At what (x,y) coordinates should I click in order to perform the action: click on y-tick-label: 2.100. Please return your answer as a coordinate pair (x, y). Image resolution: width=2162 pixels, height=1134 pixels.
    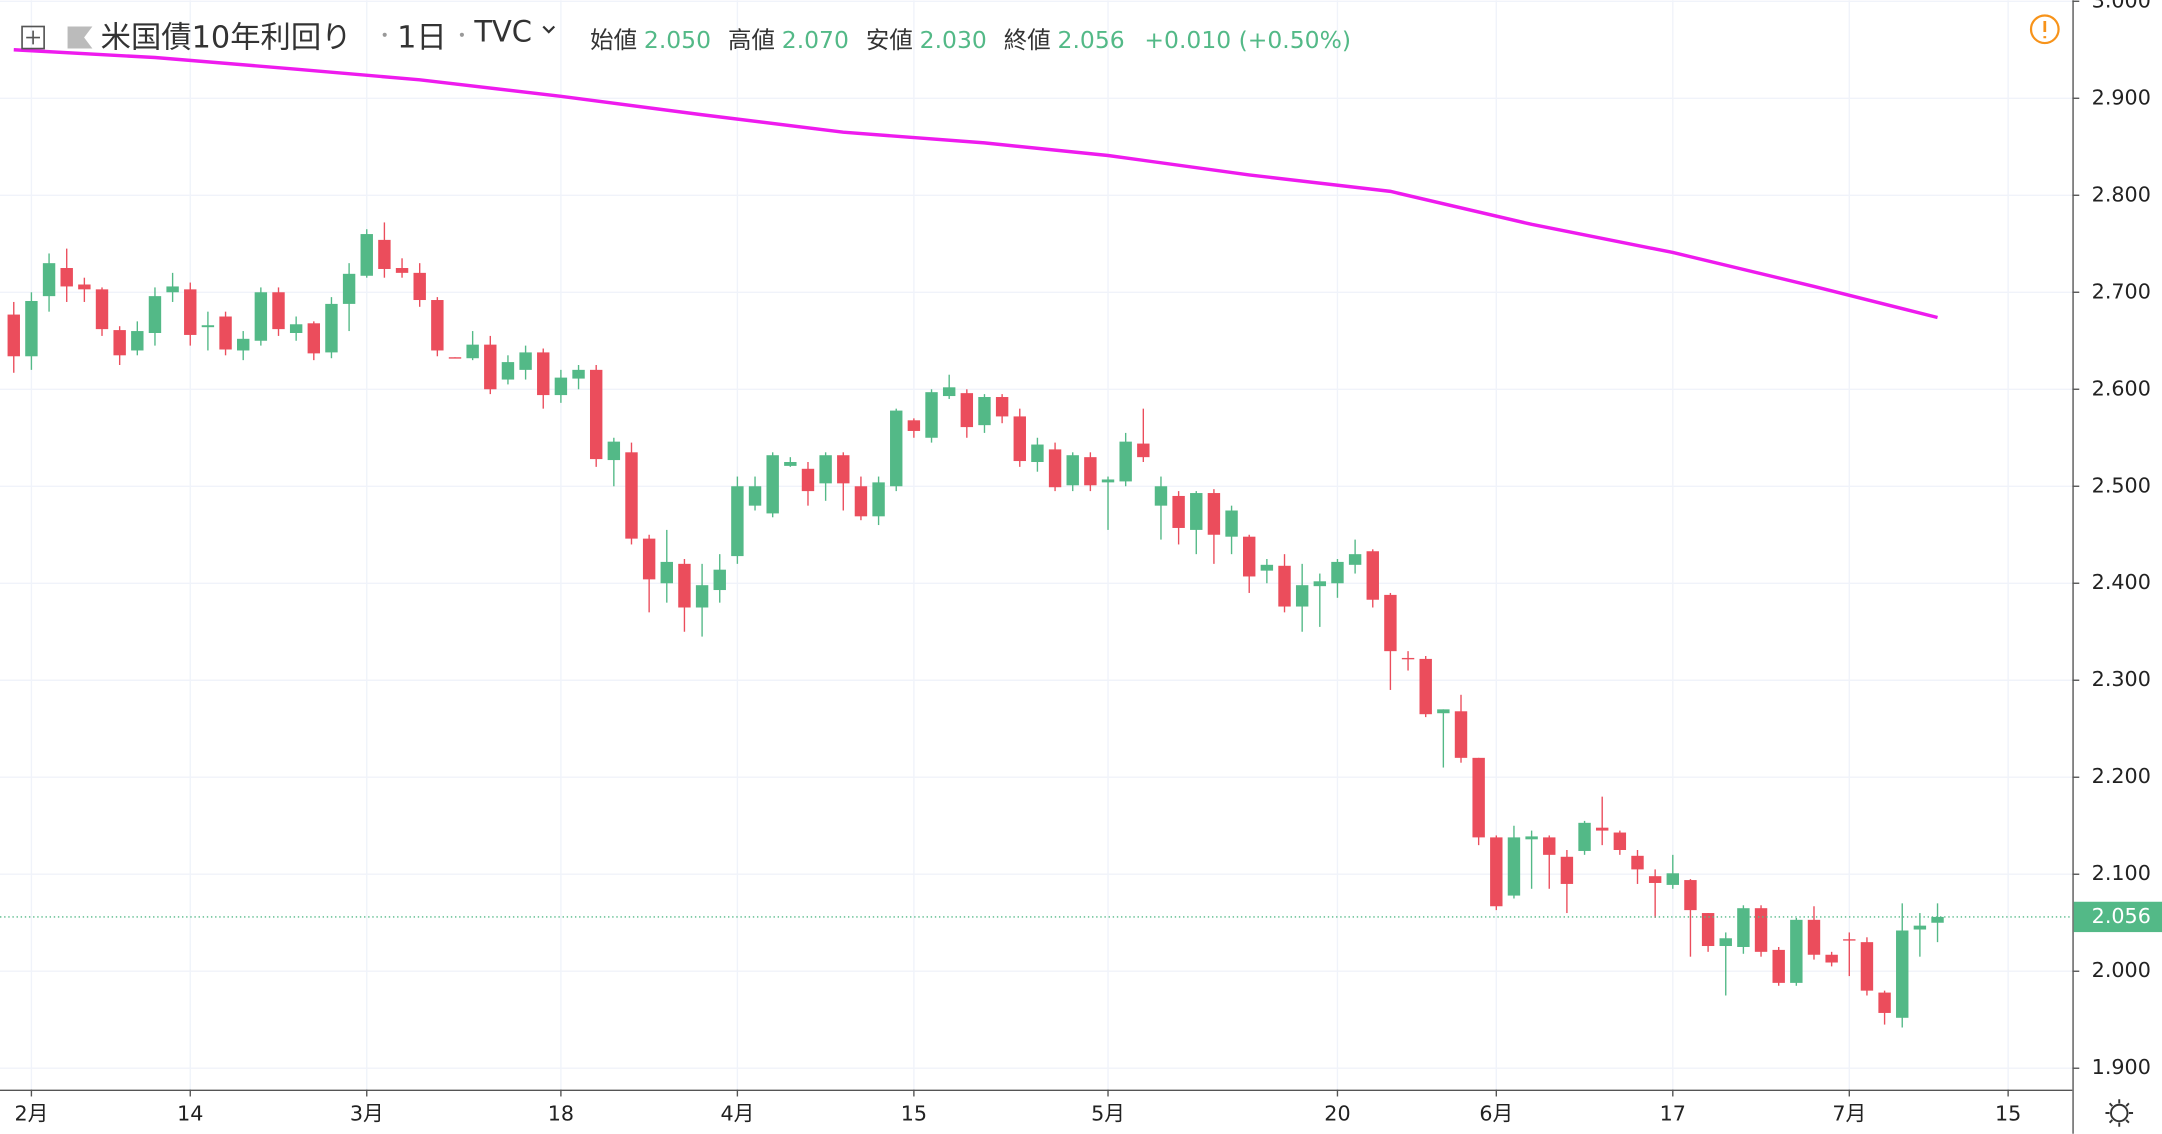
    Looking at the image, I should click on (2121, 873).